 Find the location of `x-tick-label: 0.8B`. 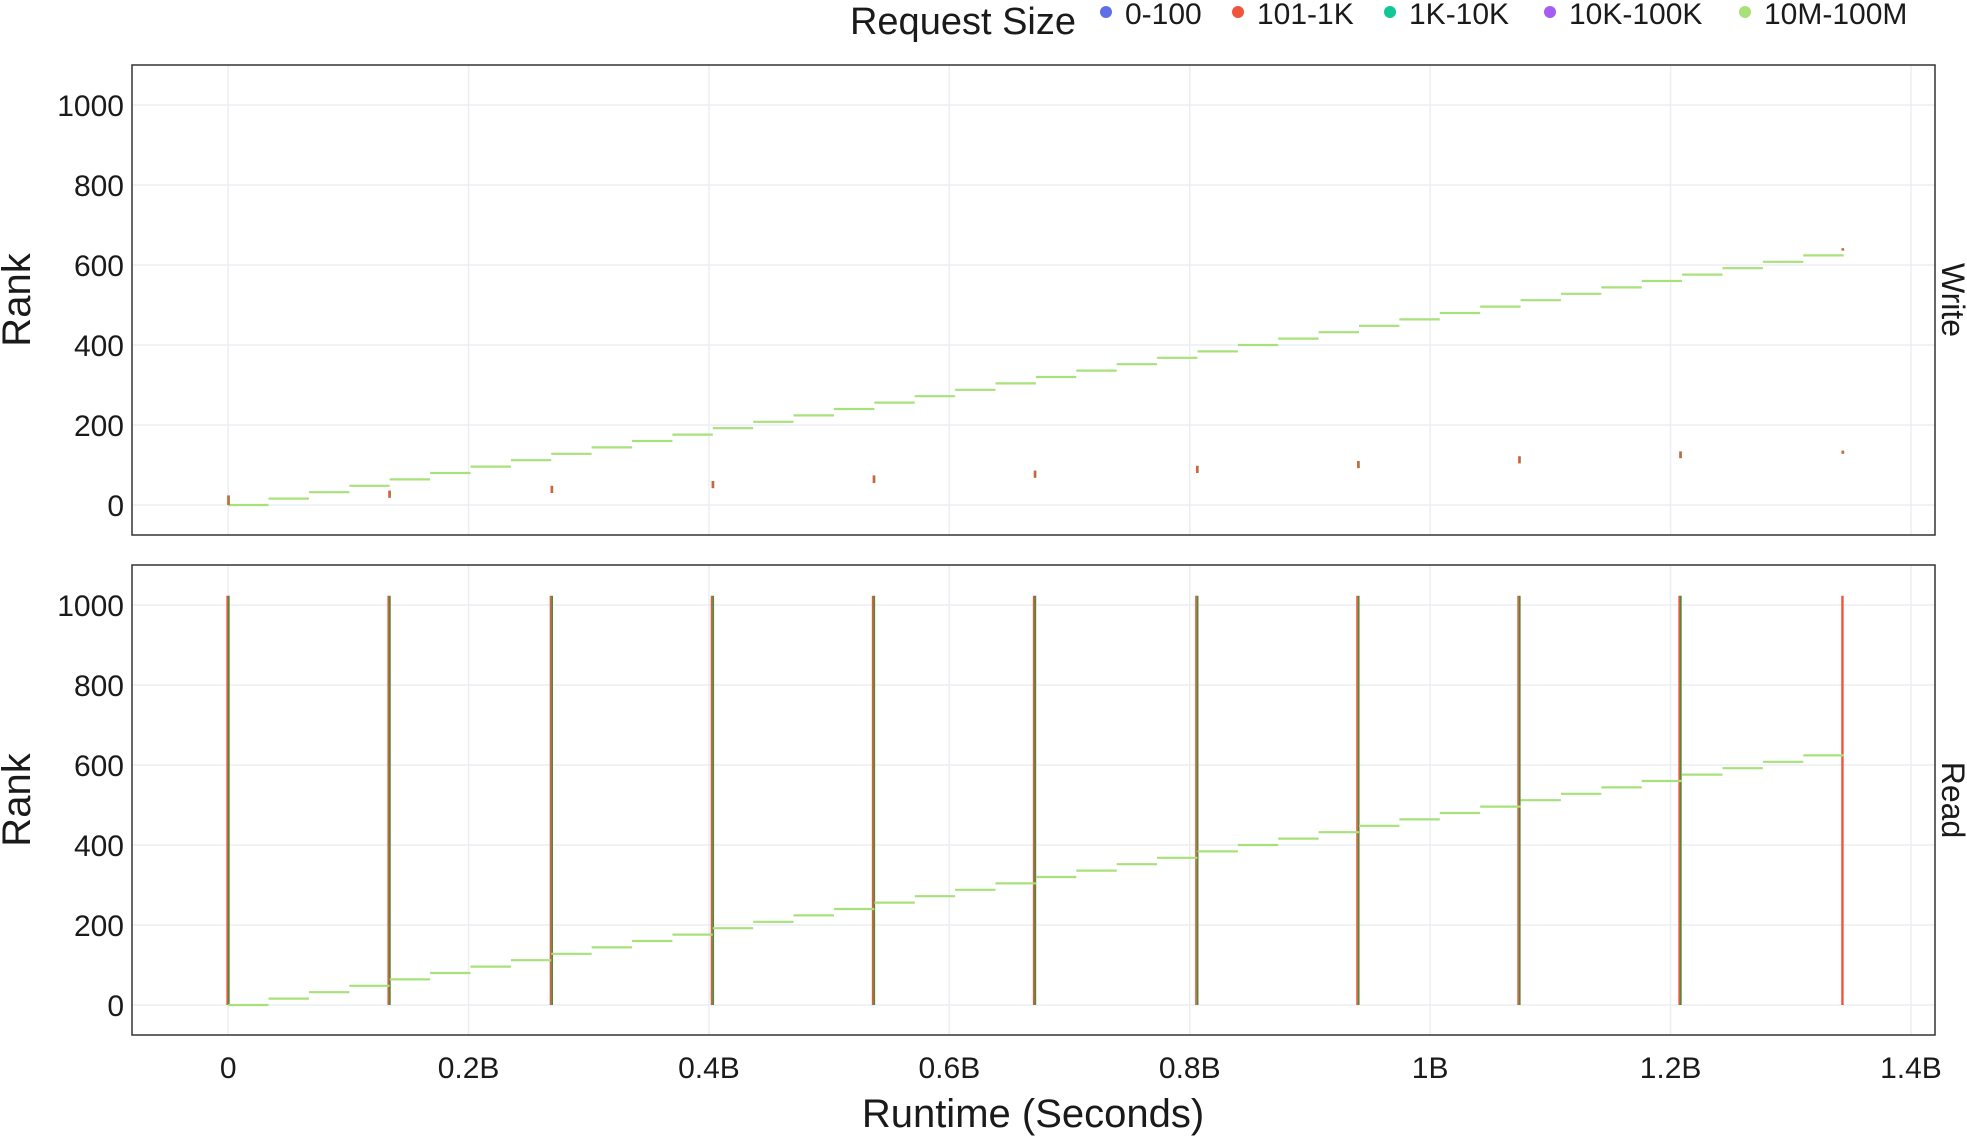

x-tick-label: 0.8B is located at coordinates (1190, 1068).